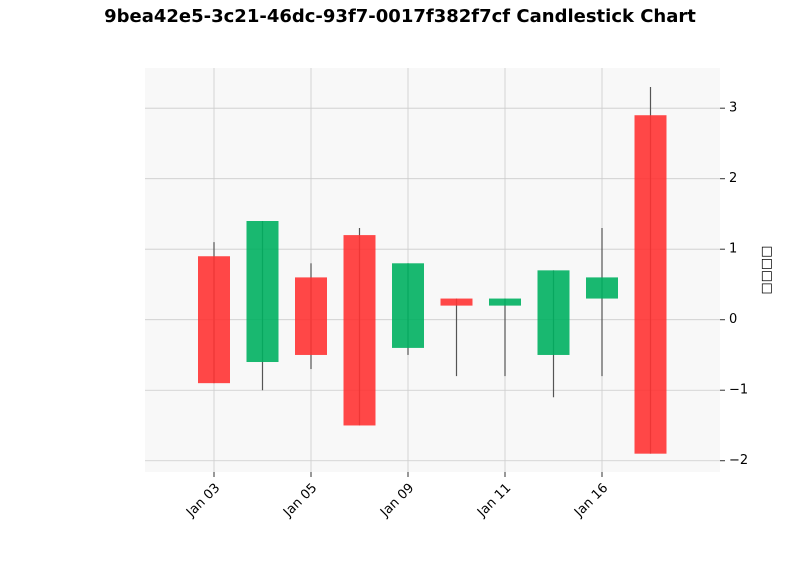  What do you see at coordinates (733, 178) in the screenshot?
I see `y-tick-label: 2` at bounding box center [733, 178].